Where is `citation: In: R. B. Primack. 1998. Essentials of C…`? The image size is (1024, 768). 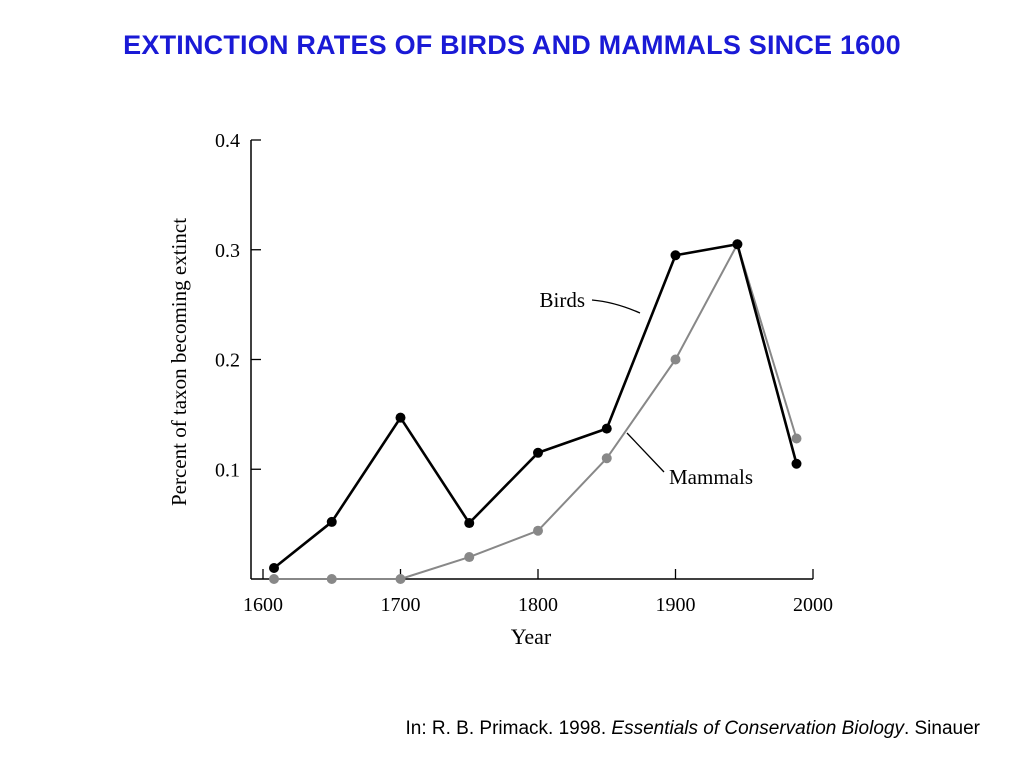 citation: In: R. B. Primack. 1998. Essentials of C… is located at coordinates (692, 729).